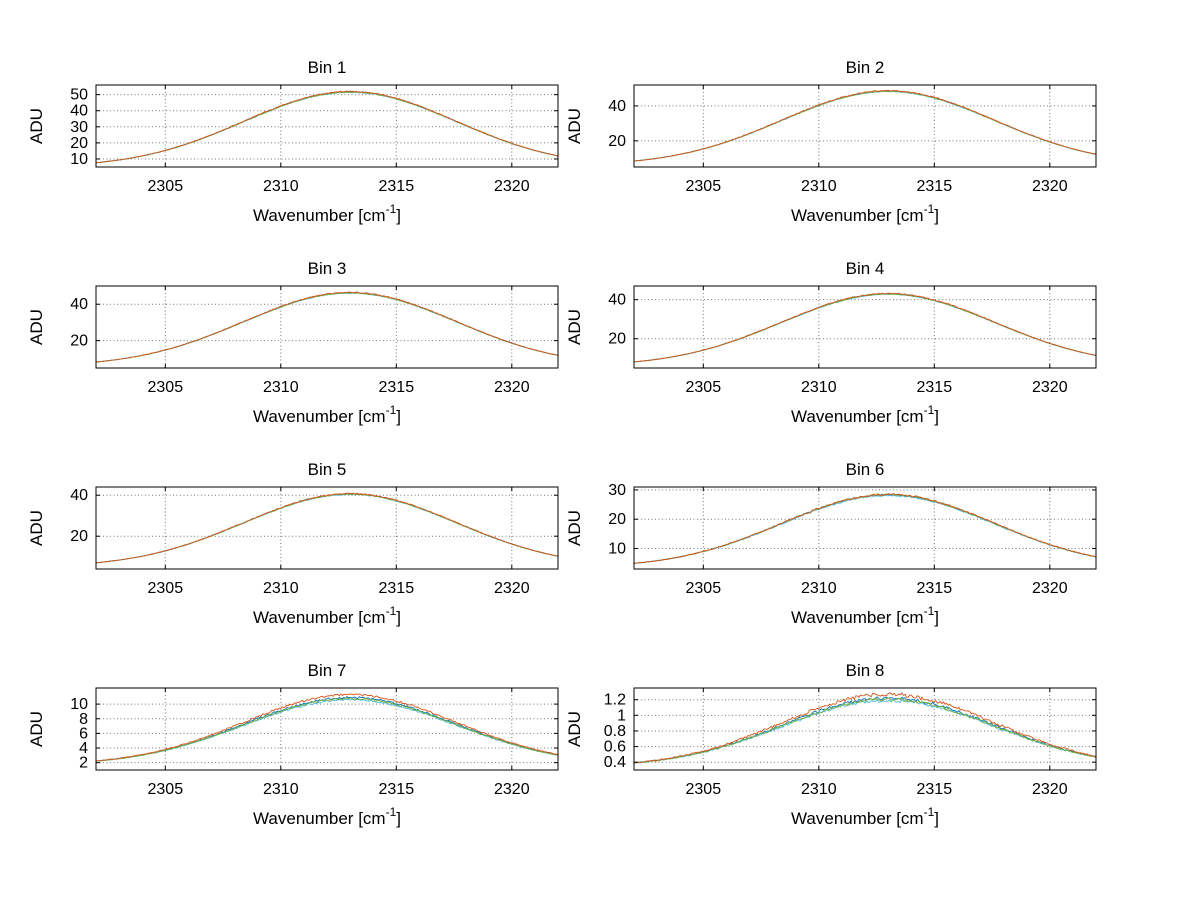 The height and width of the screenshot is (906, 1200). What do you see at coordinates (79, 95) in the screenshot?
I see `y-tick-label: 50` at bounding box center [79, 95].